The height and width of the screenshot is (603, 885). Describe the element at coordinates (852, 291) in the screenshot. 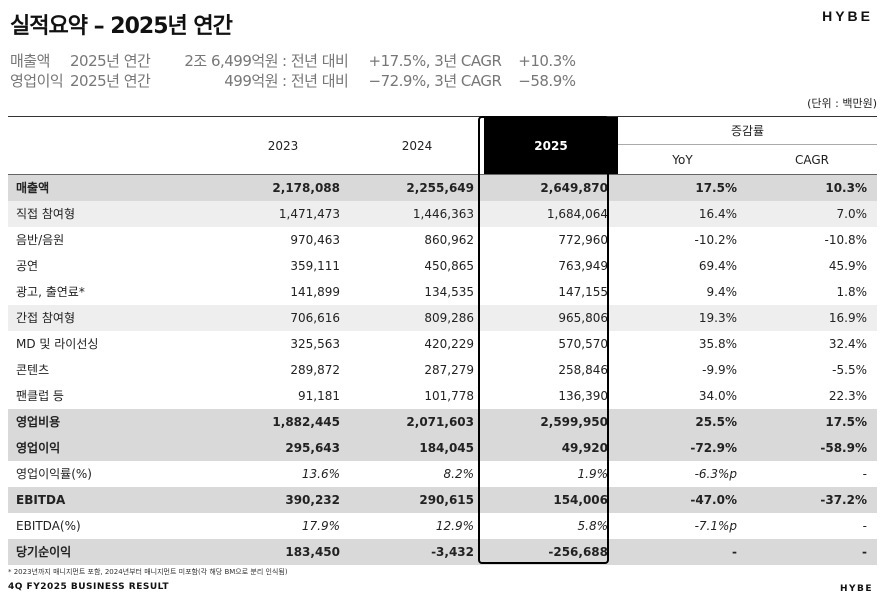

I see `cell-cagr: 1.8%` at that location.